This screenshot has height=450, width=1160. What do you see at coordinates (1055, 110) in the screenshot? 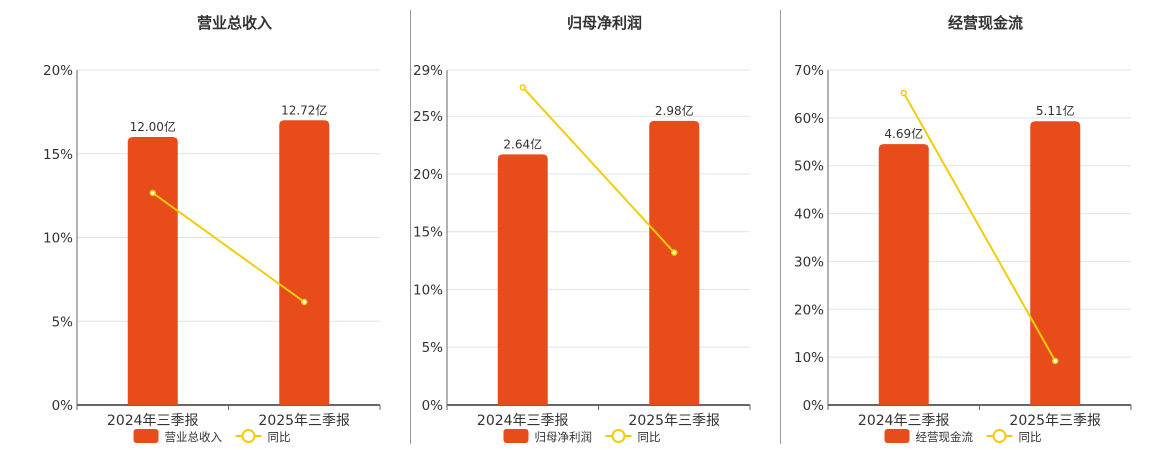
I see `bar-value-label: 5.11亿` at bounding box center [1055, 110].